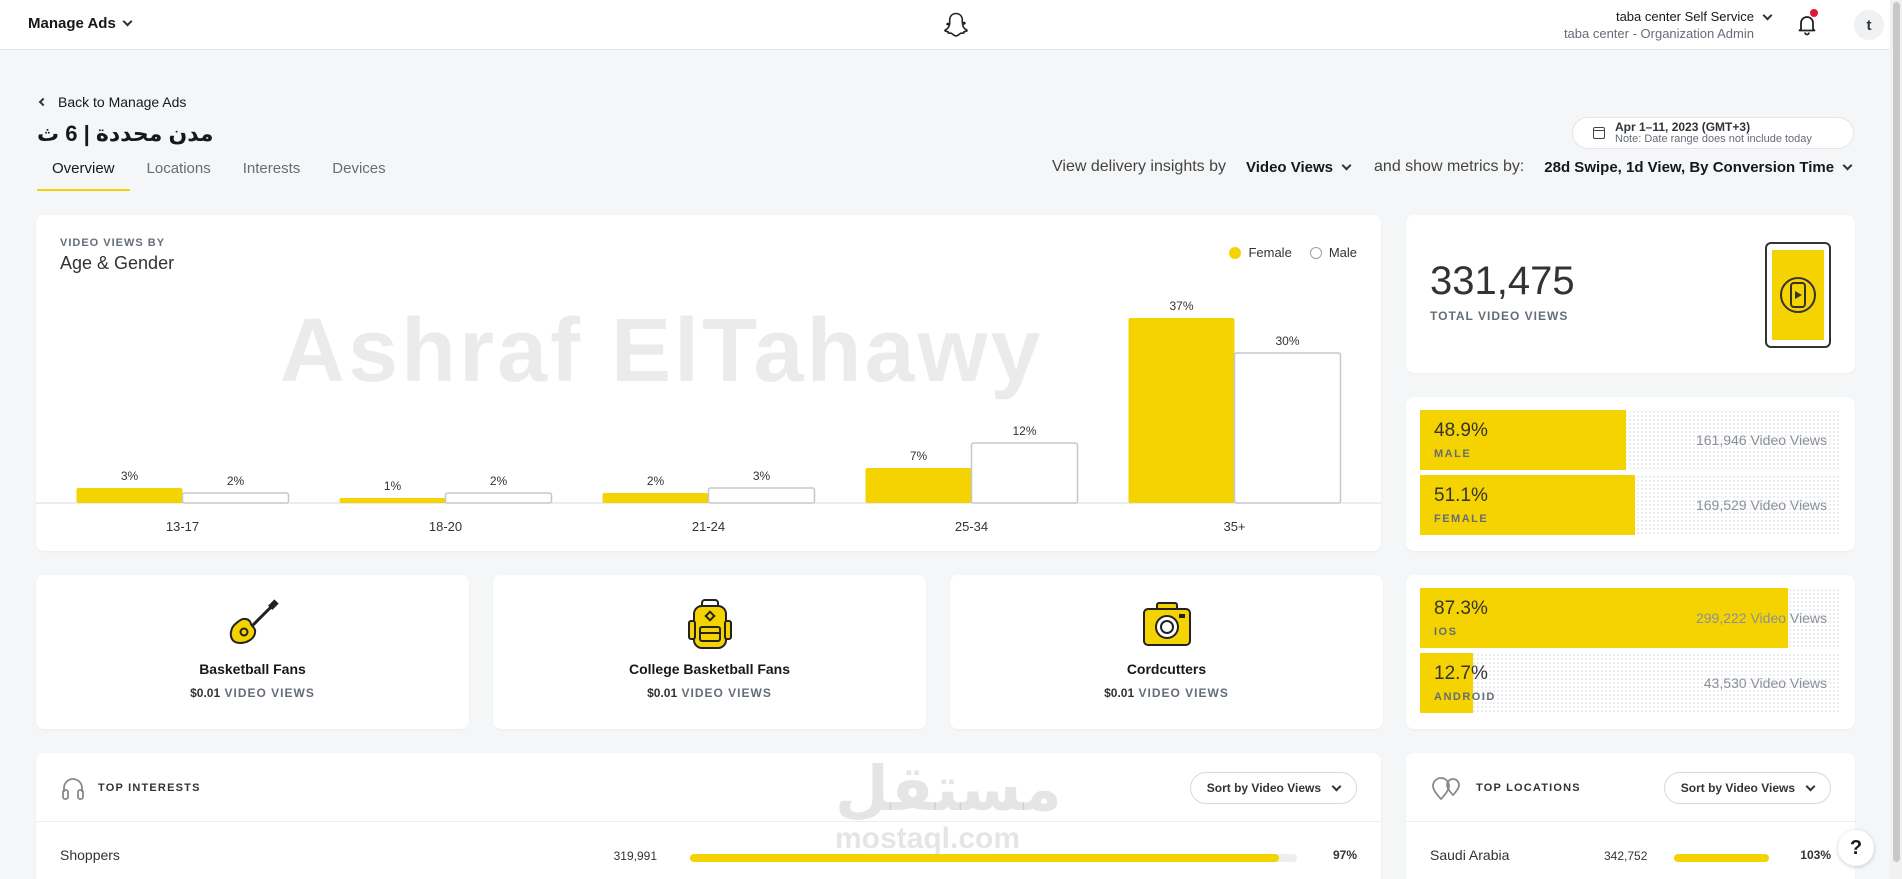 This screenshot has height=879, width=1902. I want to click on tab-bar: Overview Locations Interests Devices, so click(220, 174).